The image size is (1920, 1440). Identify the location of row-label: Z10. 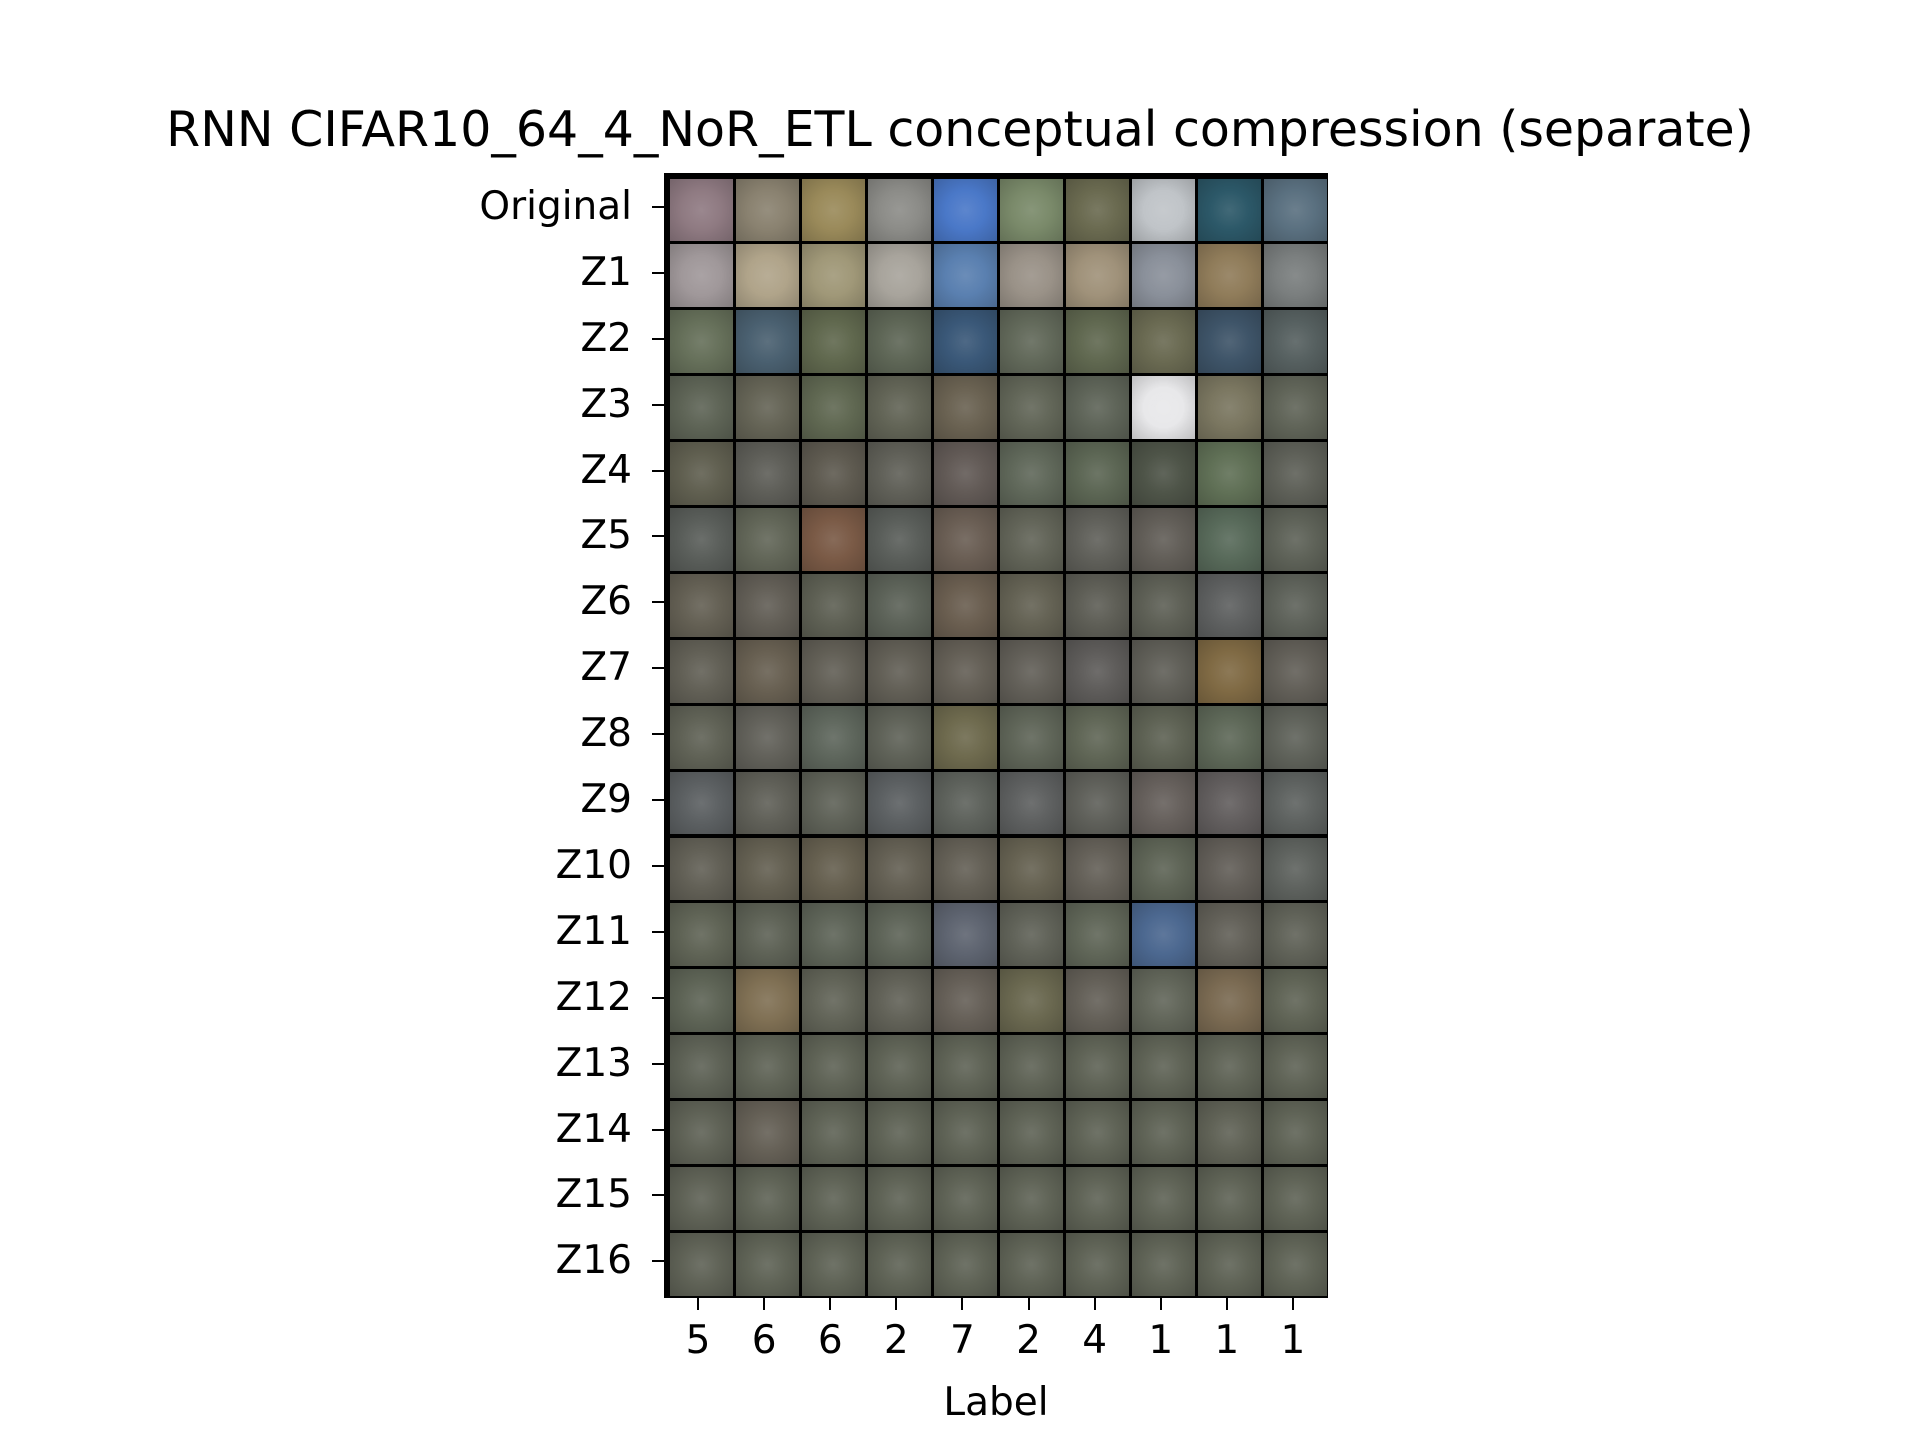
(593, 865).